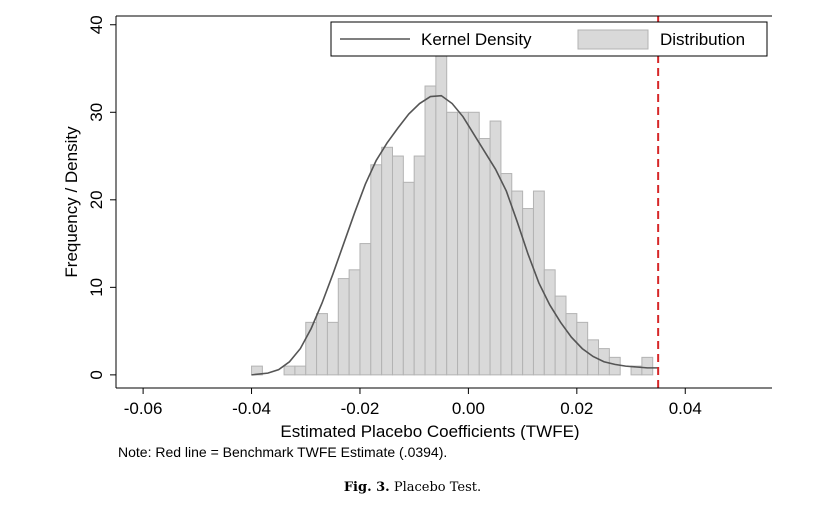 The width and height of the screenshot is (825, 512). Describe the element at coordinates (685, 408) in the screenshot. I see `x-tick-label: 0.04` at that location.